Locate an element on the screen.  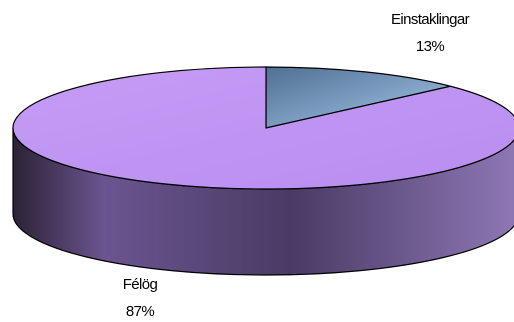
slice-label-percent-felog: 87% is located at coordinates (140, 311).